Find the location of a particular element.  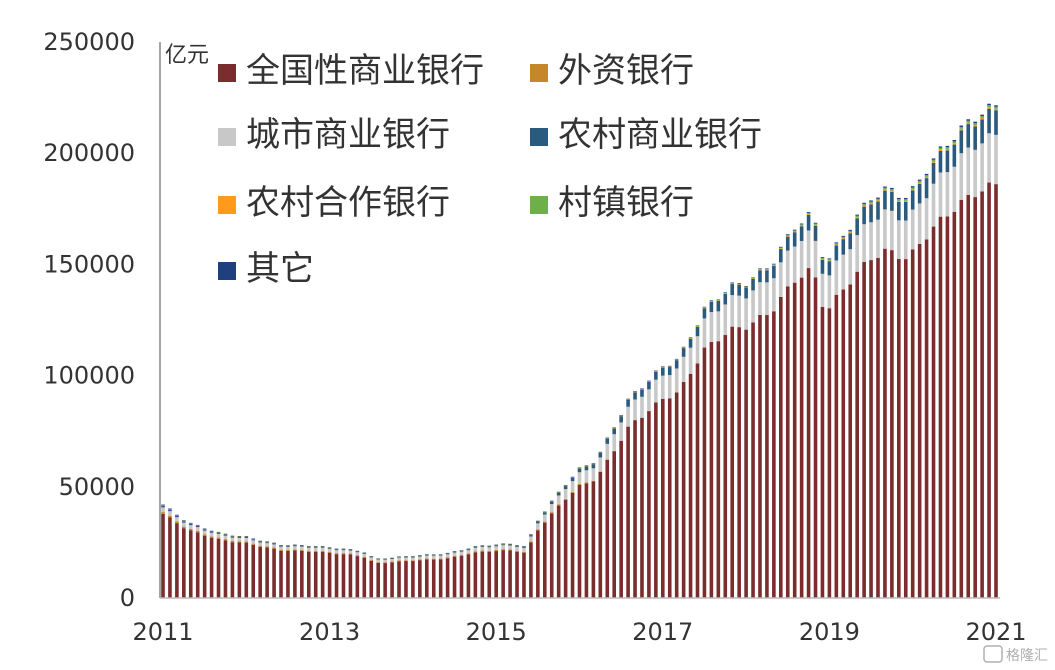

x-tick-labels: 2011 2013 2015 2017 2019 2021 is located at coordinates (579, 632).